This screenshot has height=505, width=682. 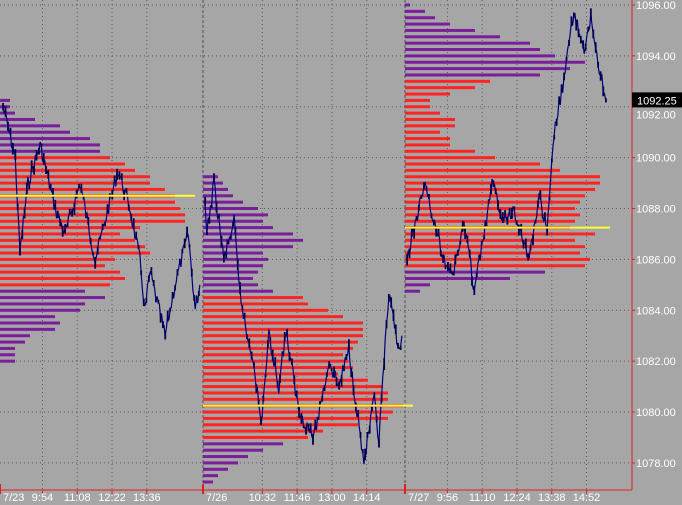 I want to click on x-tick-label: 14:52, so click(x=587, y=498).